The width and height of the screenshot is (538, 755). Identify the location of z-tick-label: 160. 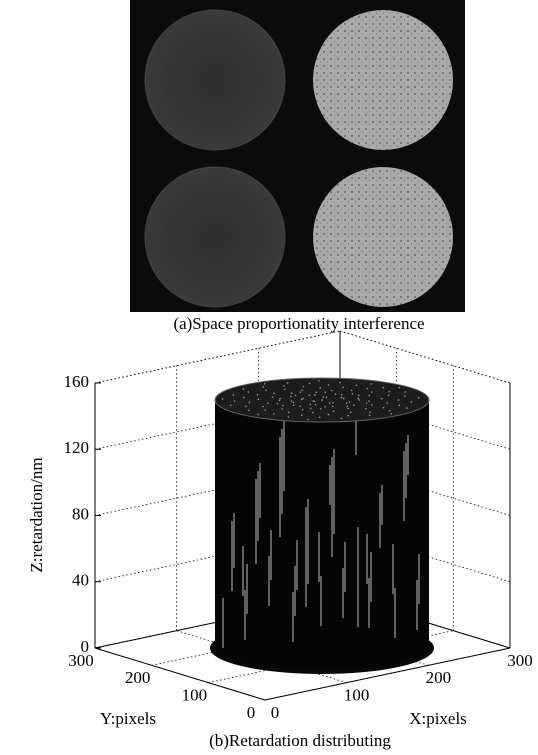
(77, 381).